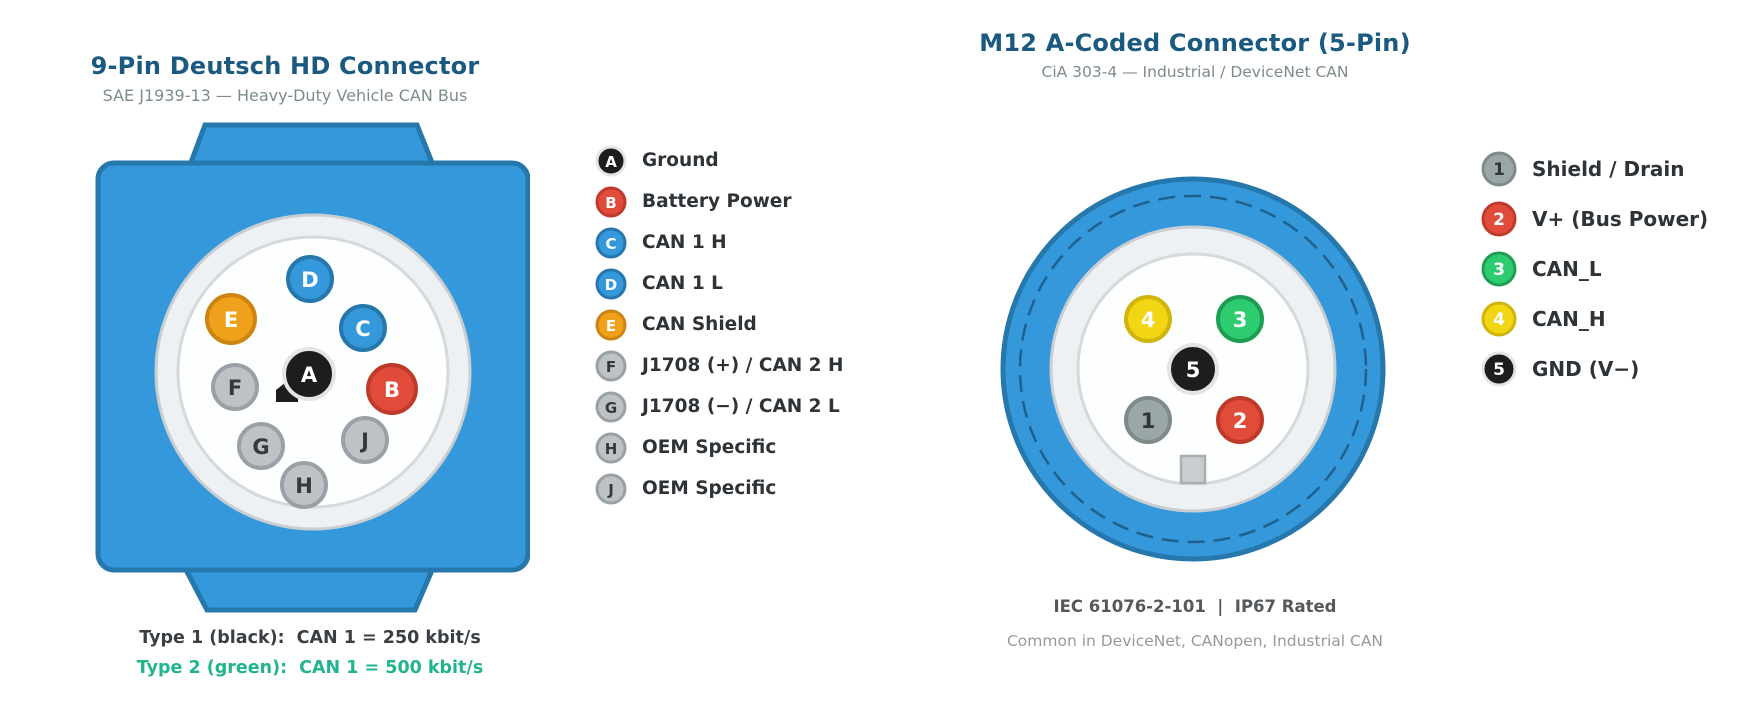 This screenshot has height=711, width=1751. I want to click on pin-b-badge-icon: B, so click(611, 201).